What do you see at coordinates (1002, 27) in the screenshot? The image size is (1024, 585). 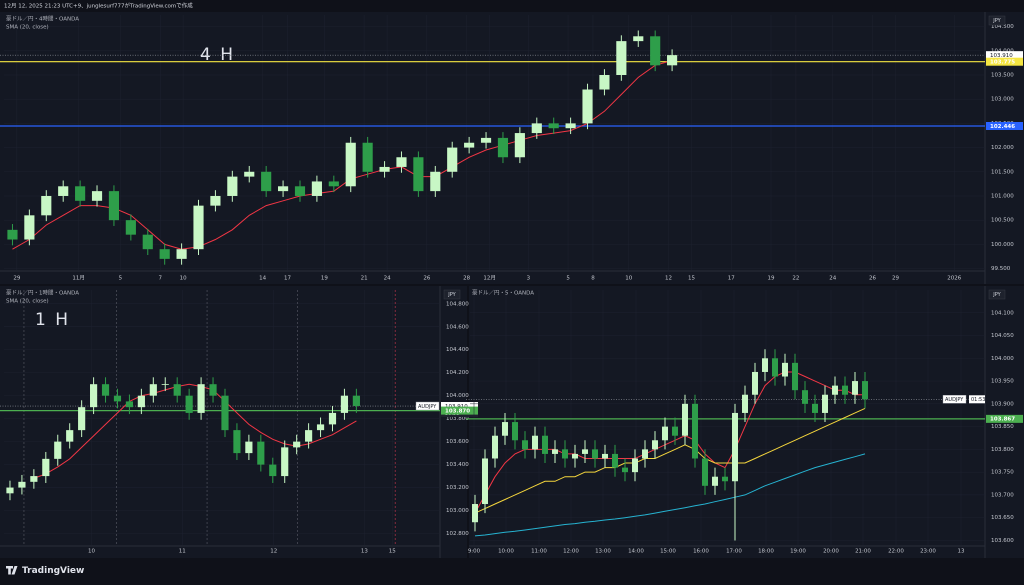 I see `y-tick-label: 104.500` at bounding box center [1002, 27].